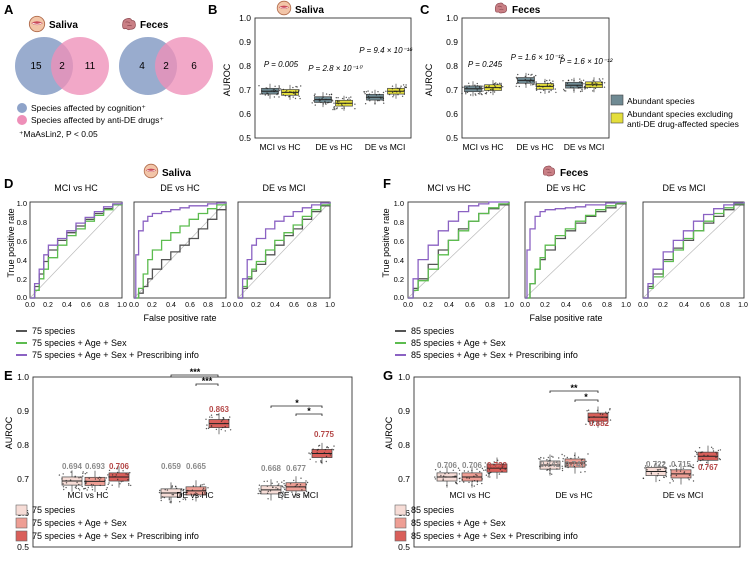  What do you see at coordinates (388, 375) in the screenshot?
I see `panel-g-letter: G` at bounding box center [388, 375].